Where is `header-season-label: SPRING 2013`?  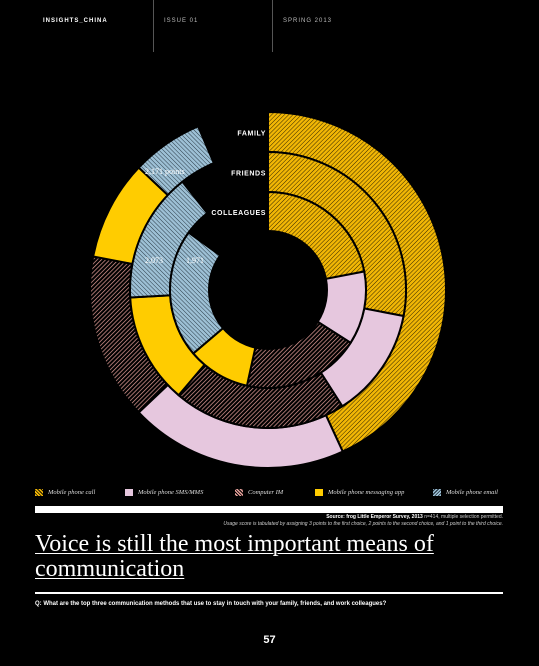
header-season-label: SPRING 2013 is located at coordinates (308, 21).